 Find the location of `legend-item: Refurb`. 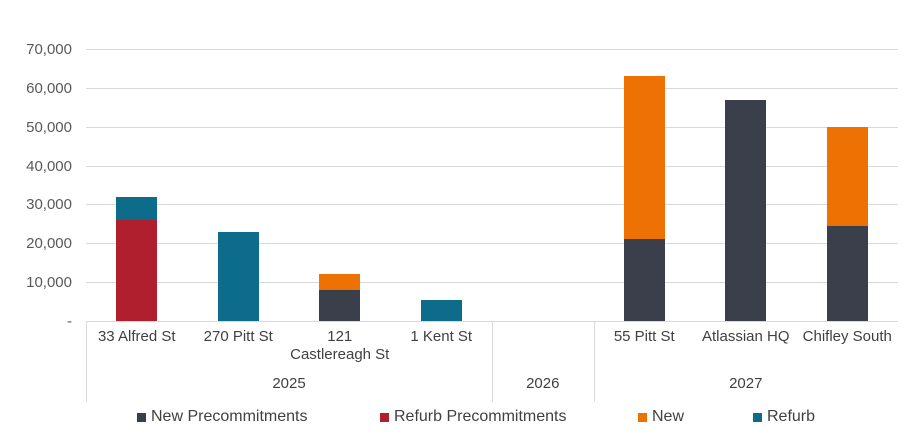

legend-item: Refurb is located at coordinates (784, 417).